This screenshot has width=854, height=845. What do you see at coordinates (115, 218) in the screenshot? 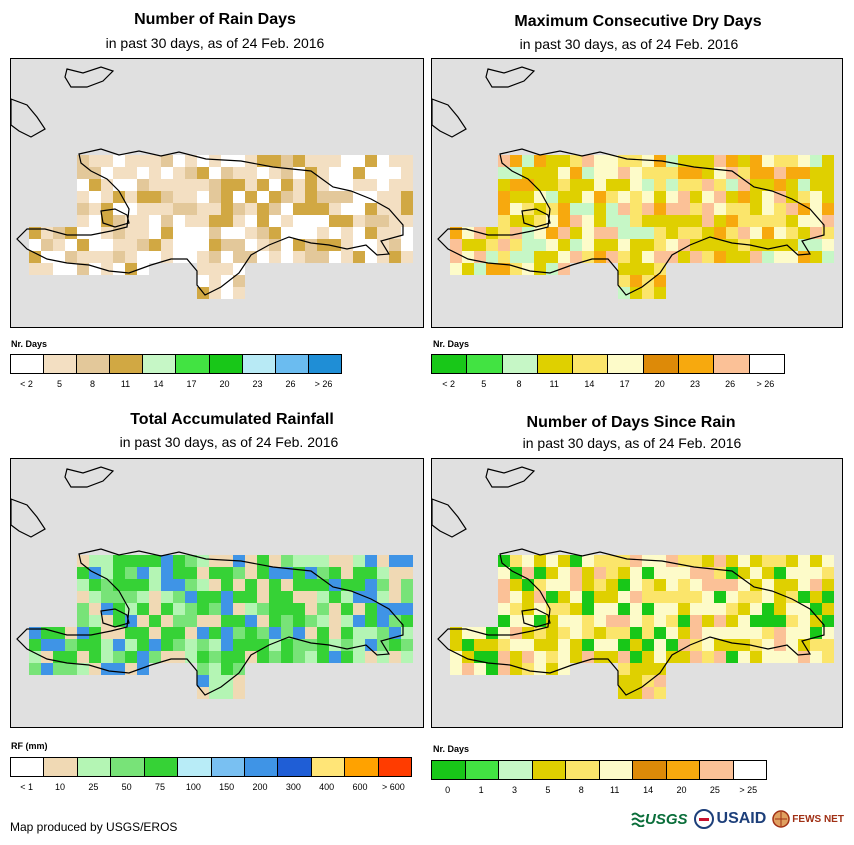
I see `lake-outline` at bounding box center [115, 218].